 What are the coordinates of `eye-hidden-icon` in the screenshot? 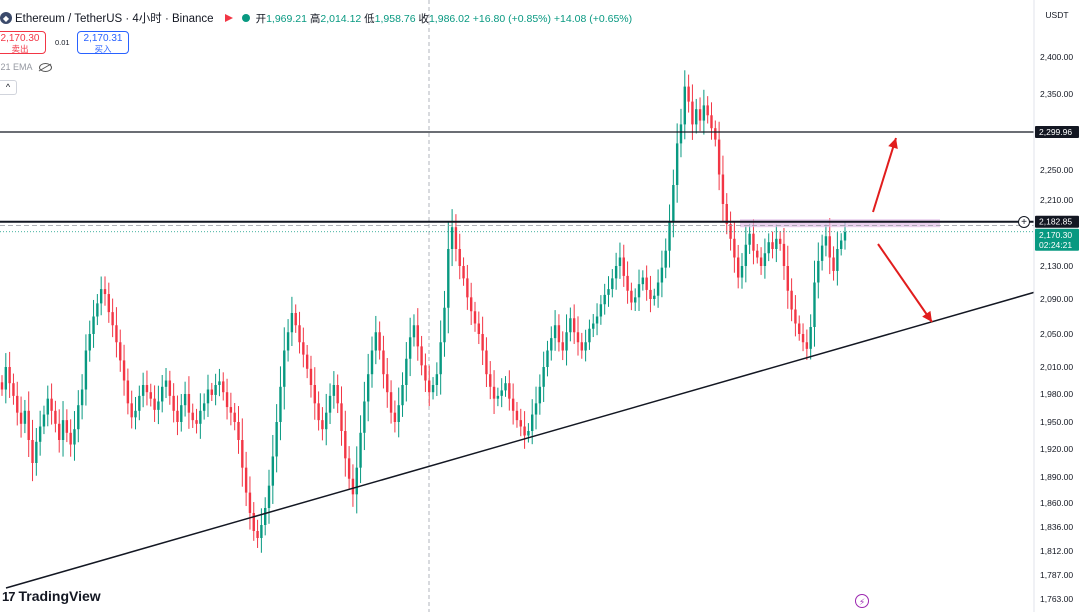 It's located at (45, 67).